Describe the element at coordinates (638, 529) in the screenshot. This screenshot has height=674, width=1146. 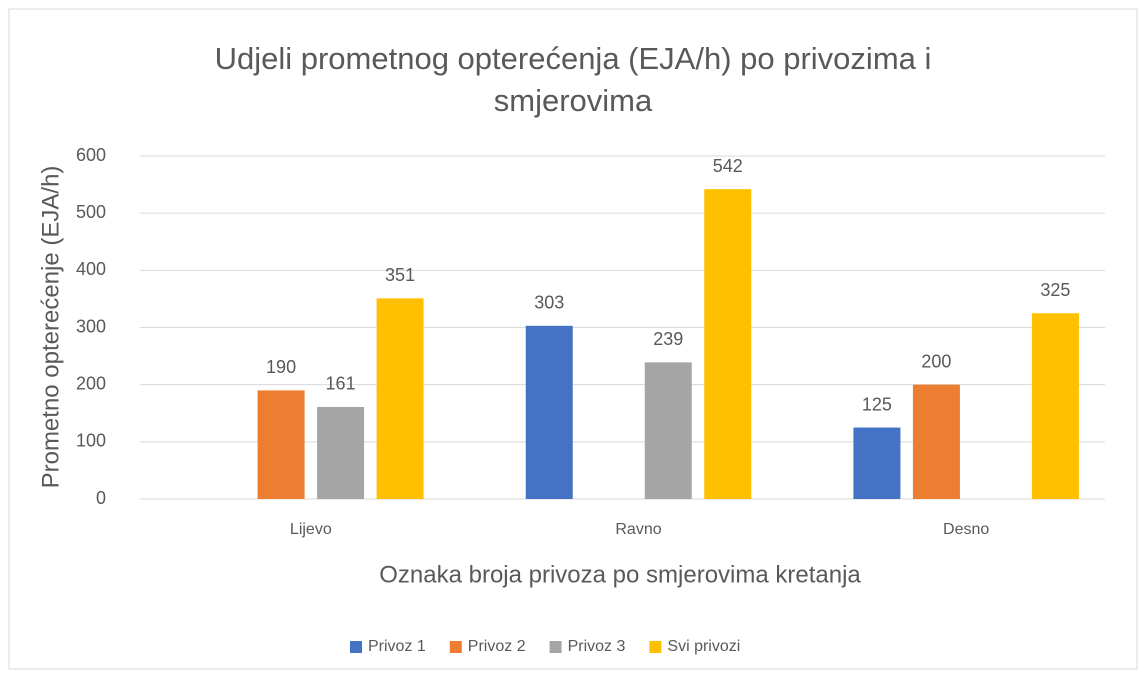
I see `x-tick-label: Ravno` at that location.